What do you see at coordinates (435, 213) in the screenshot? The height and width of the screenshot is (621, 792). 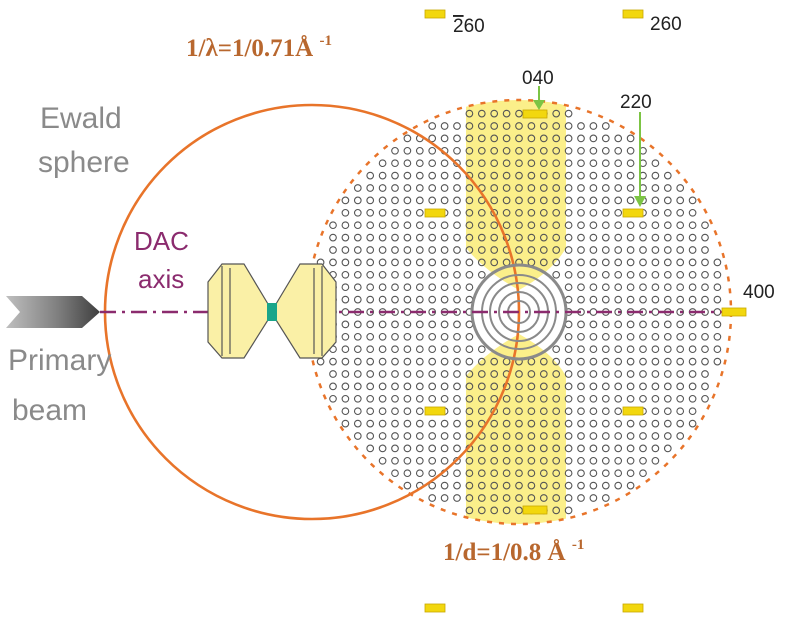 I see `reflection-220-top-left` at bounding box center [435, 213].